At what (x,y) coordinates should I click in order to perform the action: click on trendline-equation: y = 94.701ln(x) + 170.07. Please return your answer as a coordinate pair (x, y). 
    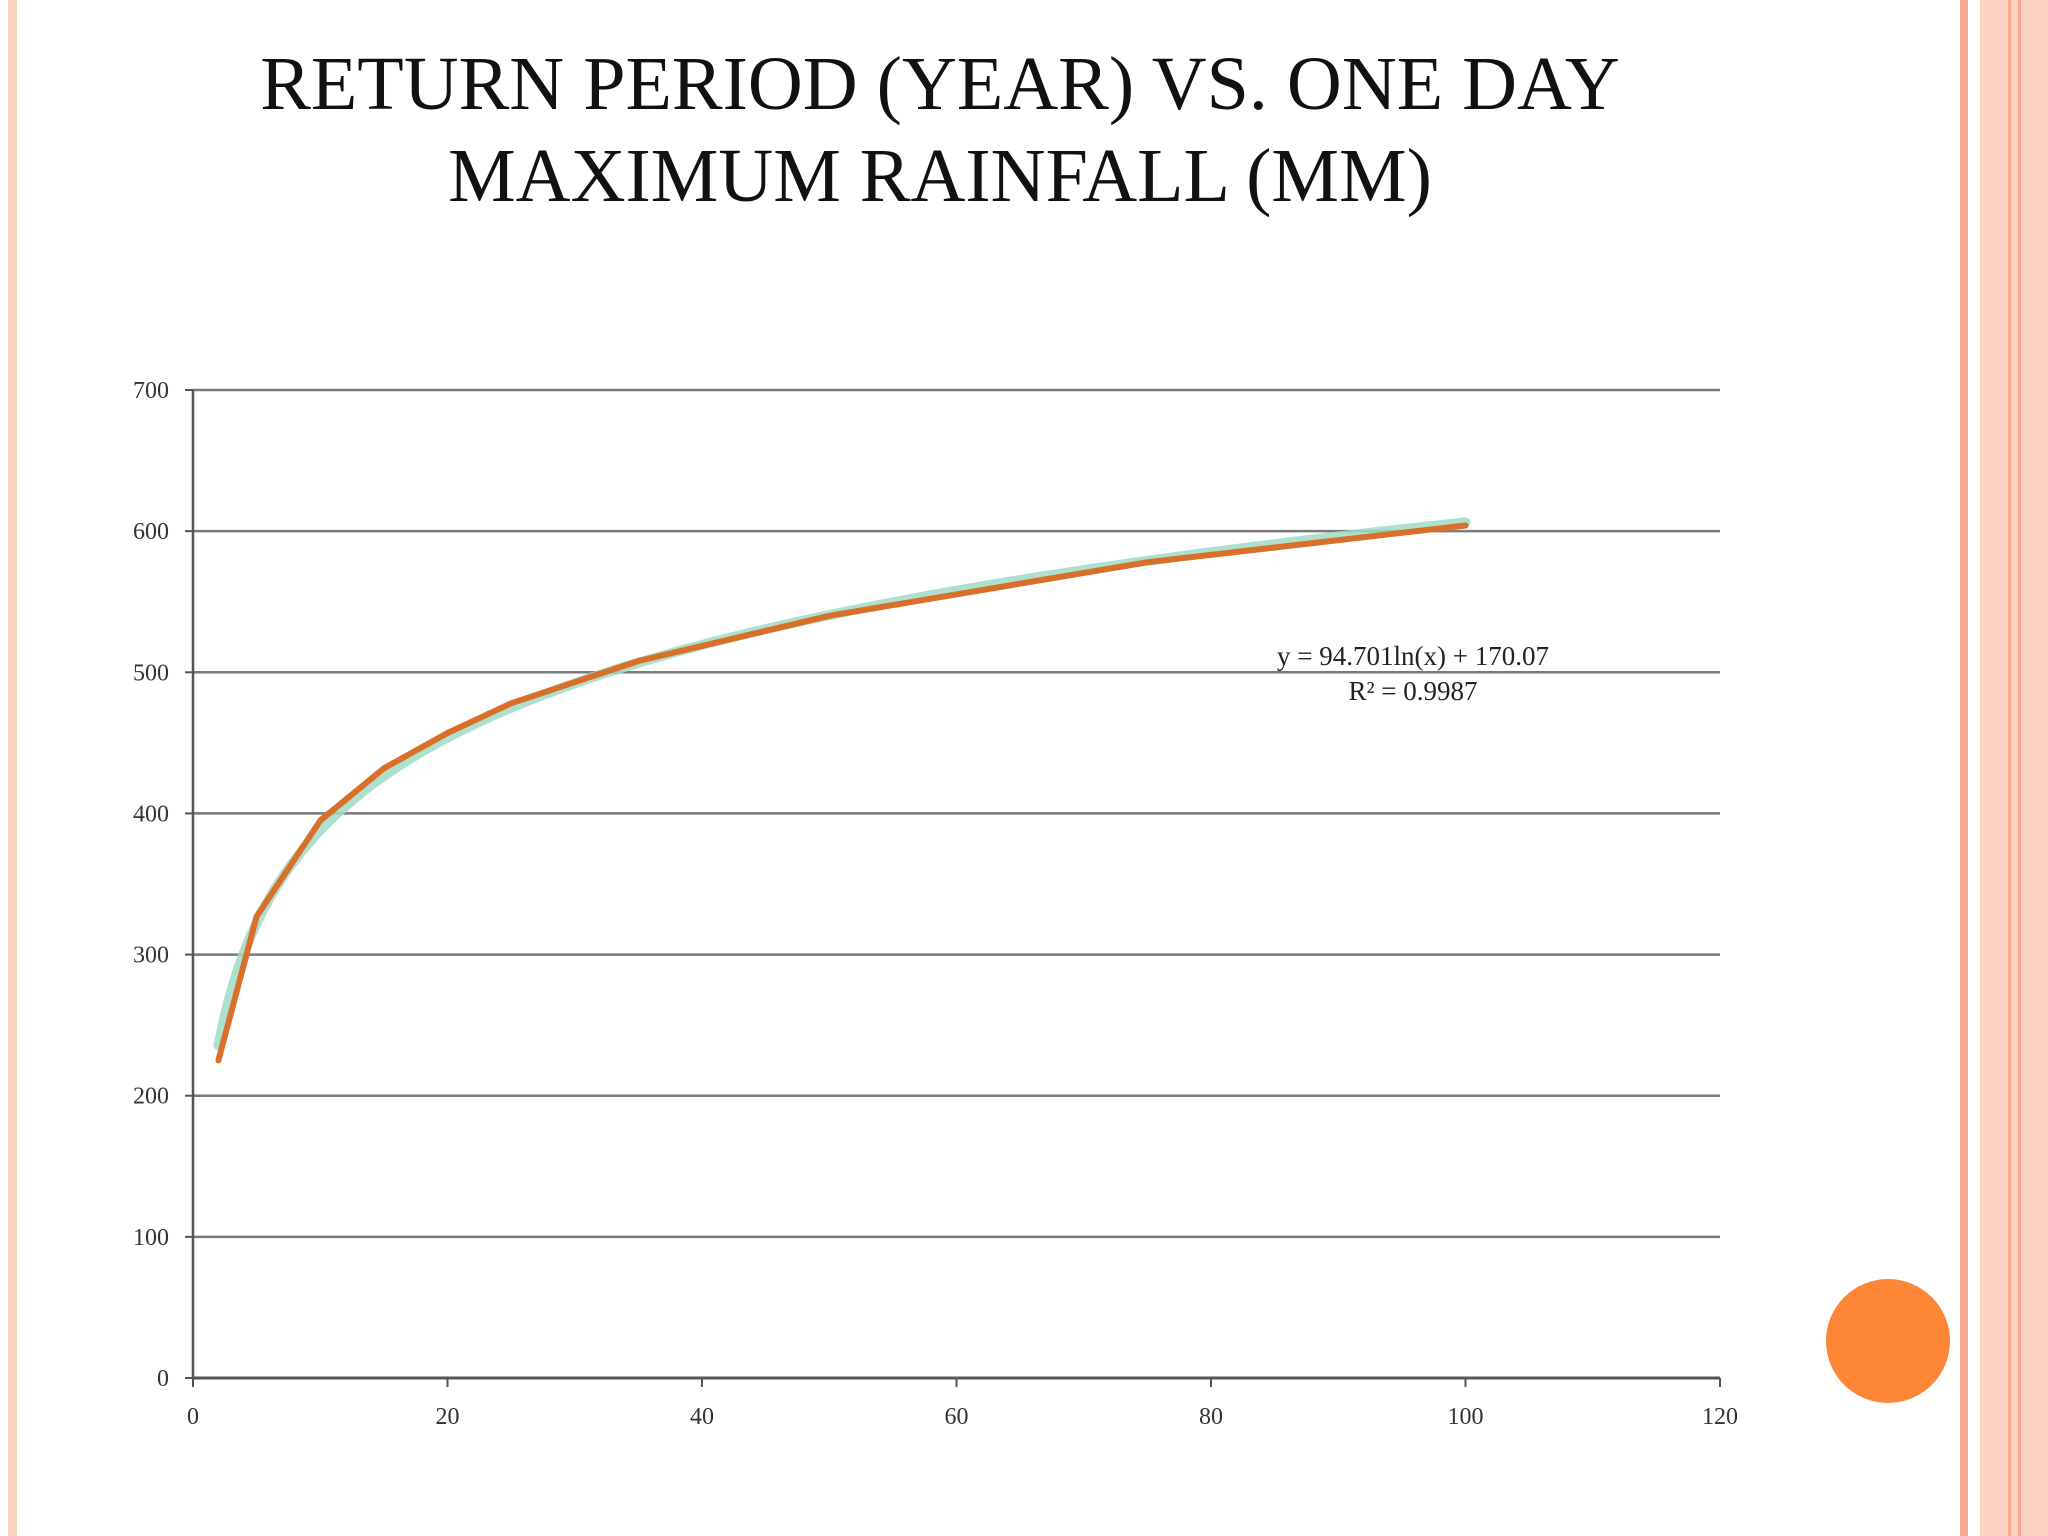
    Looking at the image, I should click on (1413, 656).